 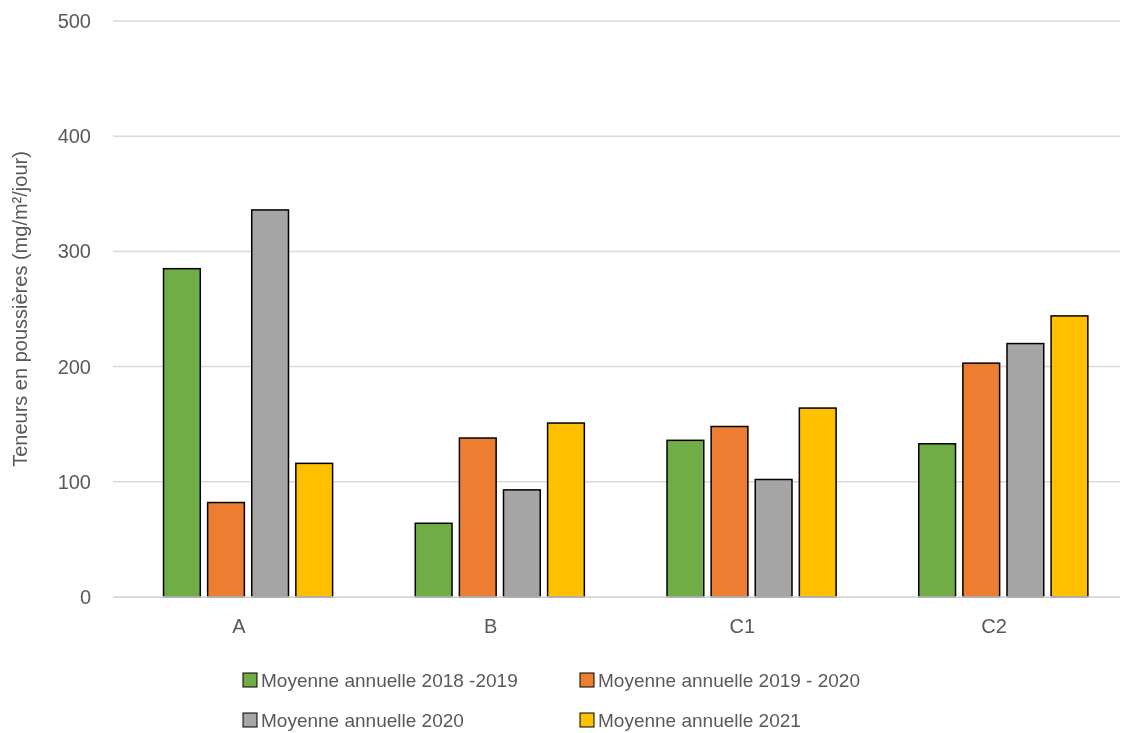 What do you see at coordinates (85, 597) in the screenshot?
I see `y-tick-label: 0` at bounding box center [85, 597].